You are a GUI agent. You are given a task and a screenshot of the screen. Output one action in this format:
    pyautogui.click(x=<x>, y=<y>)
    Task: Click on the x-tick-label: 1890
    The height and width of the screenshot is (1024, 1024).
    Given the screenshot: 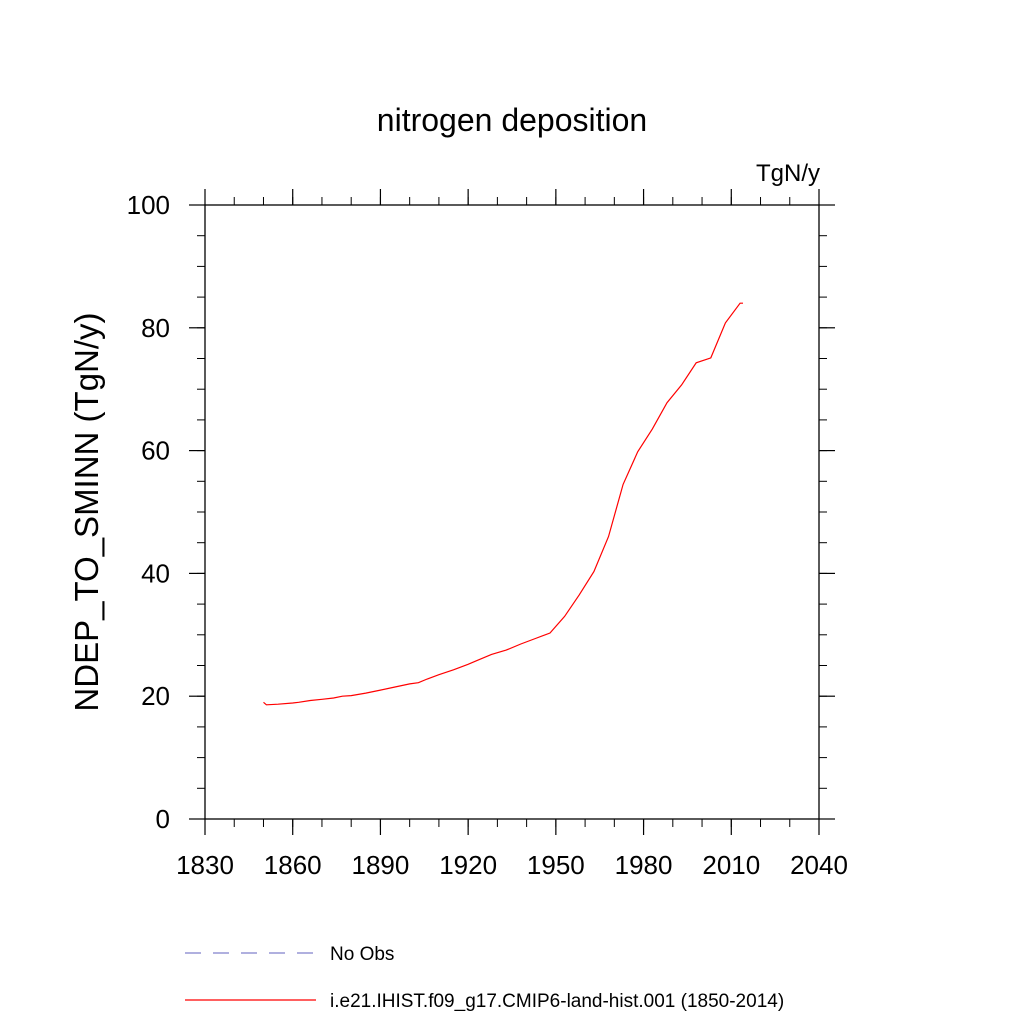 What is the action you would take?
    pyautogui.click(x=381, y=865)
    